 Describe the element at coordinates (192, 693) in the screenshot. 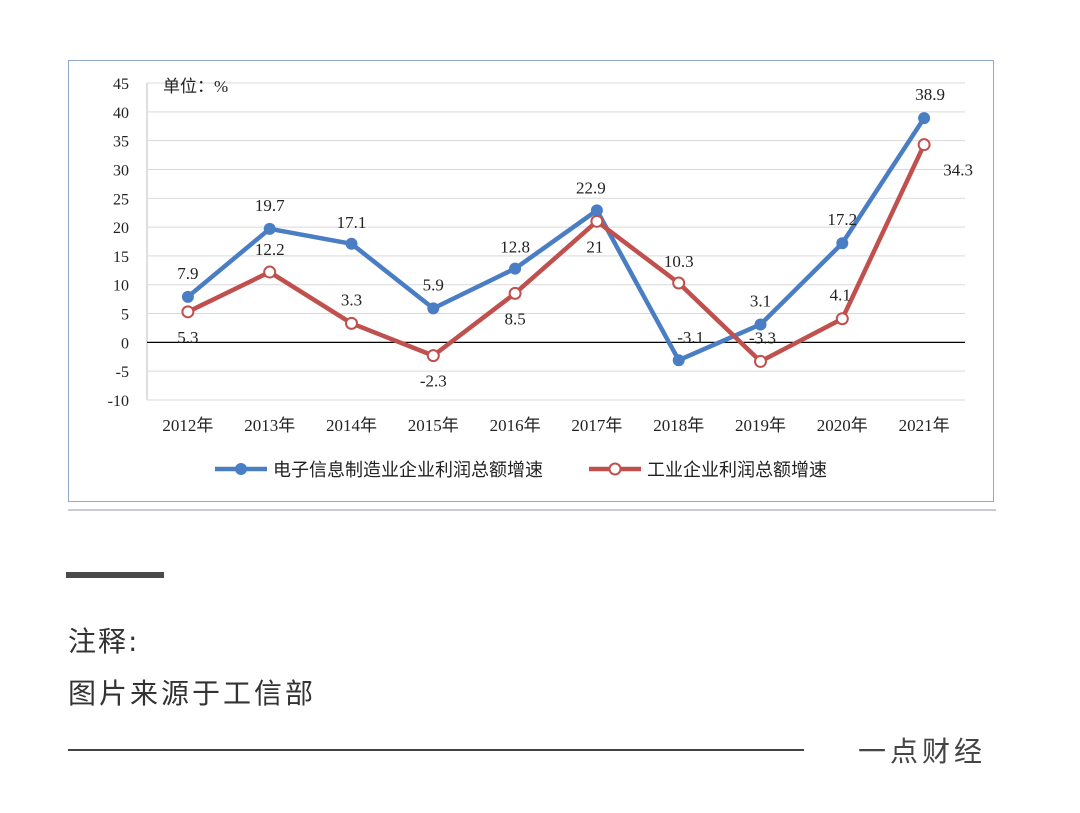

I see `image-source-note: 图片来源于工信部` at that location.